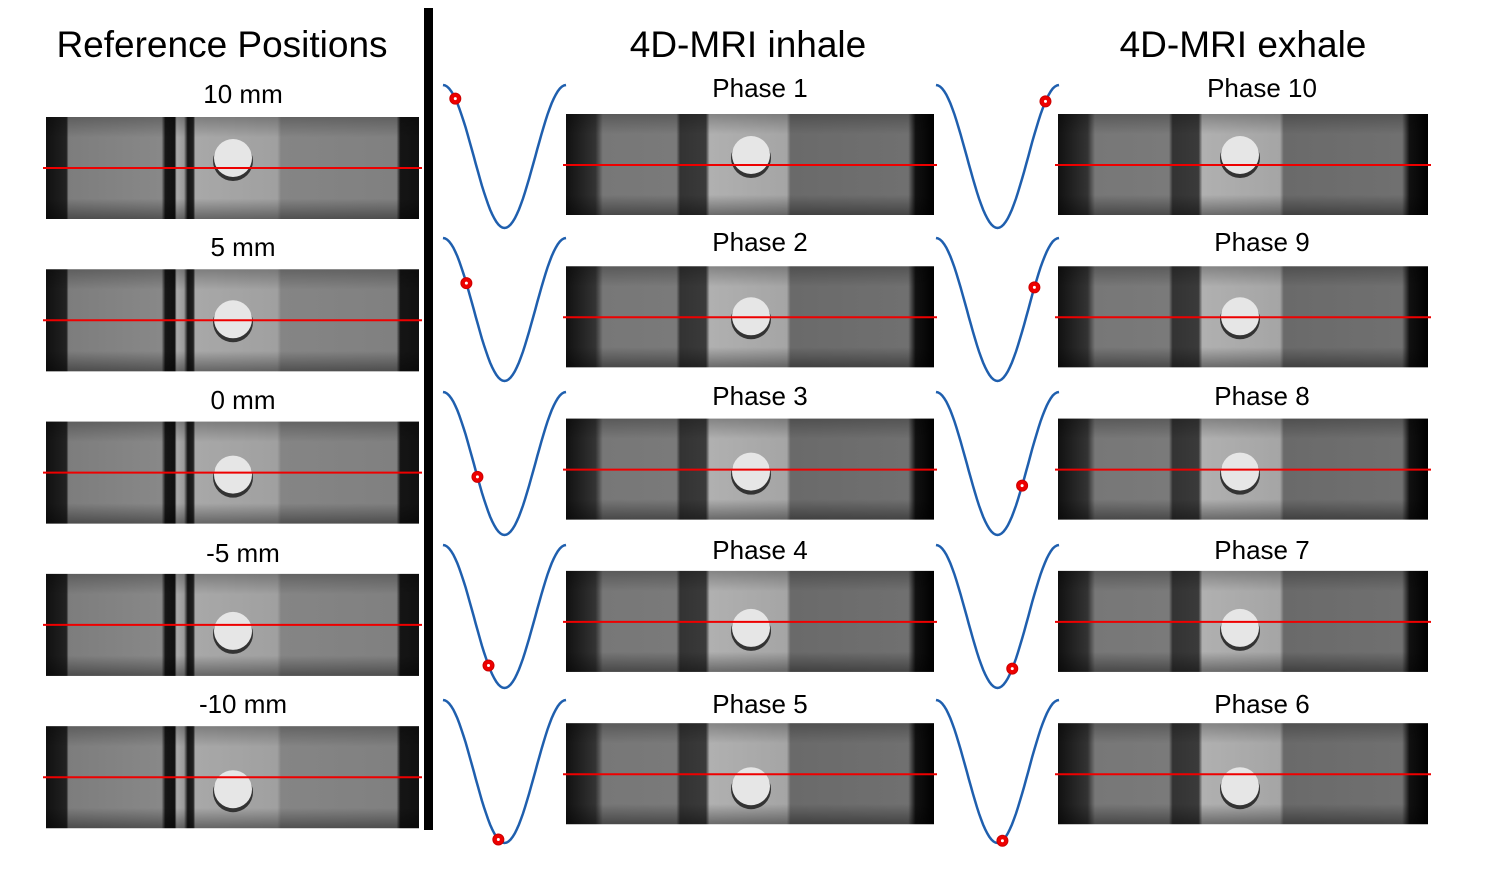 The height and width of the screenshot is (877, 1501). Describe the element at coordinates (243, 247) in the screenshot. I see `position-label: 5 mm` at that location.